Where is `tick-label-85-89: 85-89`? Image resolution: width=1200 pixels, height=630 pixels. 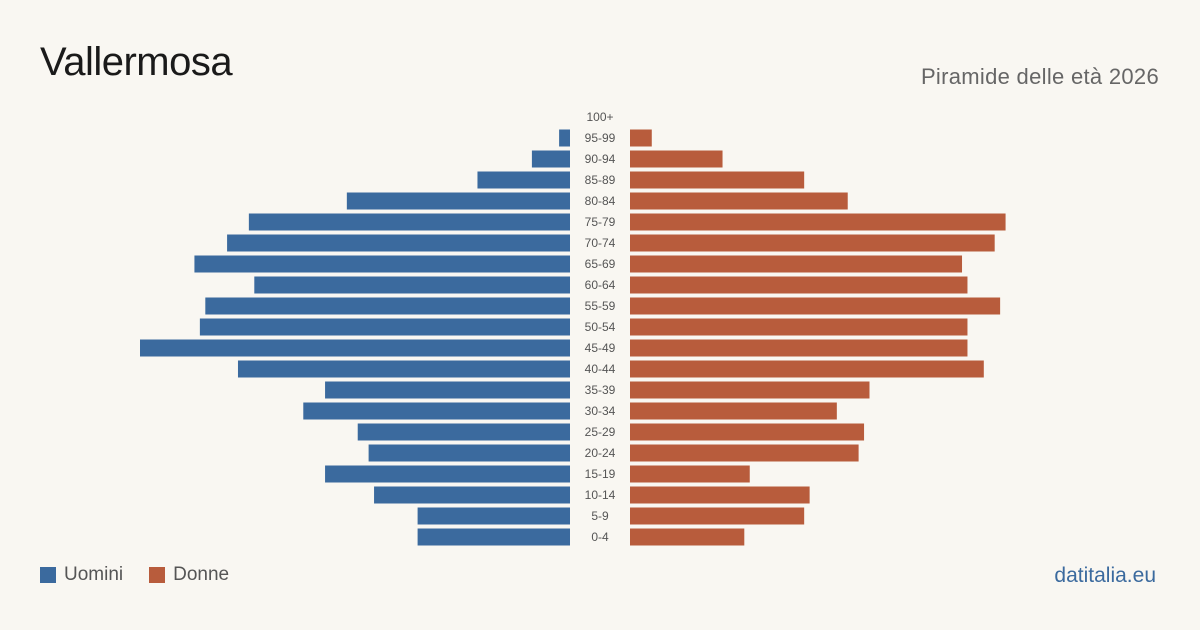
tick-label-85-89: 85-89 is located at coordinates (600, 180).